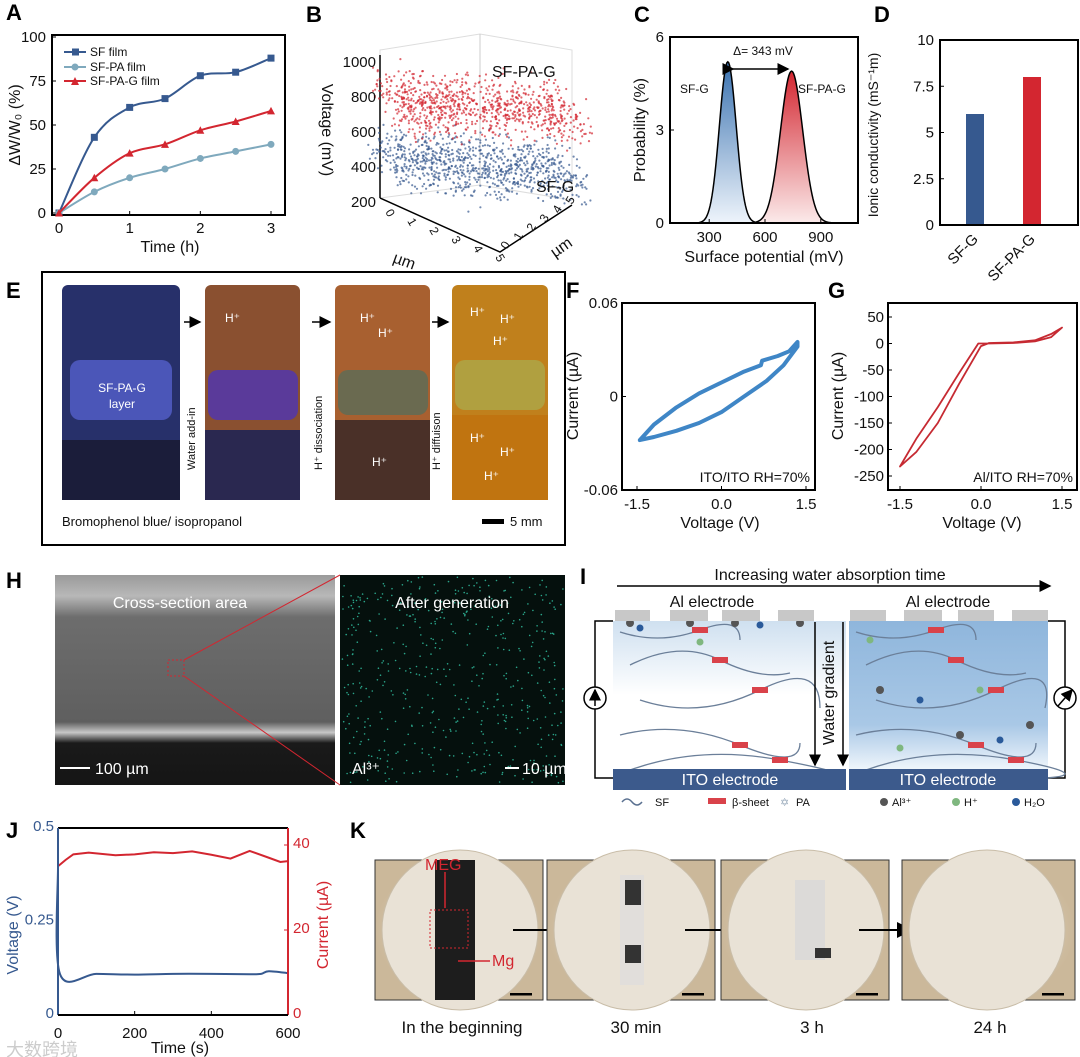  Describe the element at coordinates (948, 779) in the screenshot. I see `ito-electrode-right` at that location.